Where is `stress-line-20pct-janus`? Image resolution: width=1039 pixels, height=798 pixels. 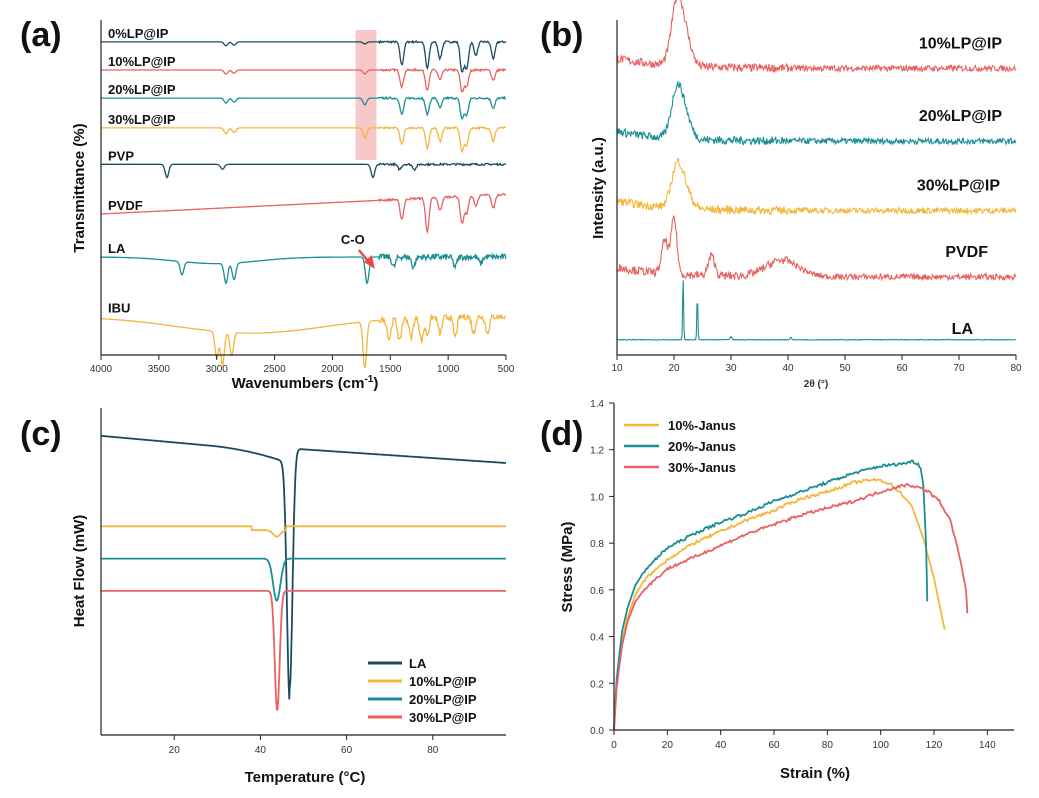
stress-line-20pct-janus is located at coordinates (771, 595).